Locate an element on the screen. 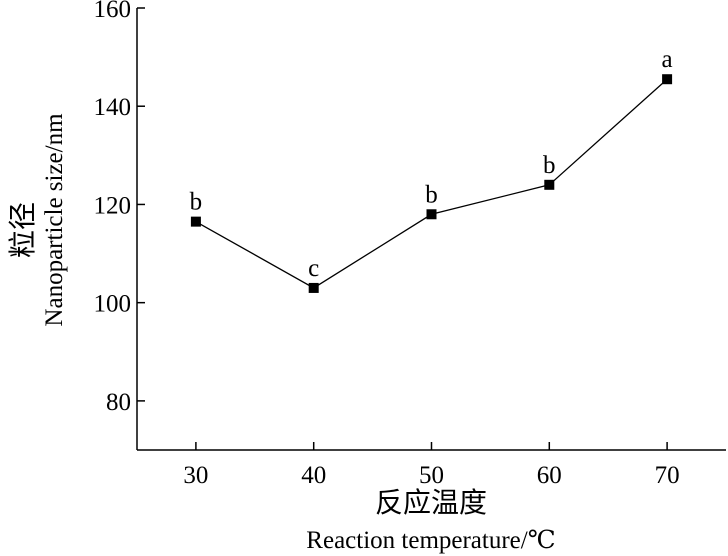 The image size is (728, 556). y-tick-label: 100 is located at coordinates (113, 304).